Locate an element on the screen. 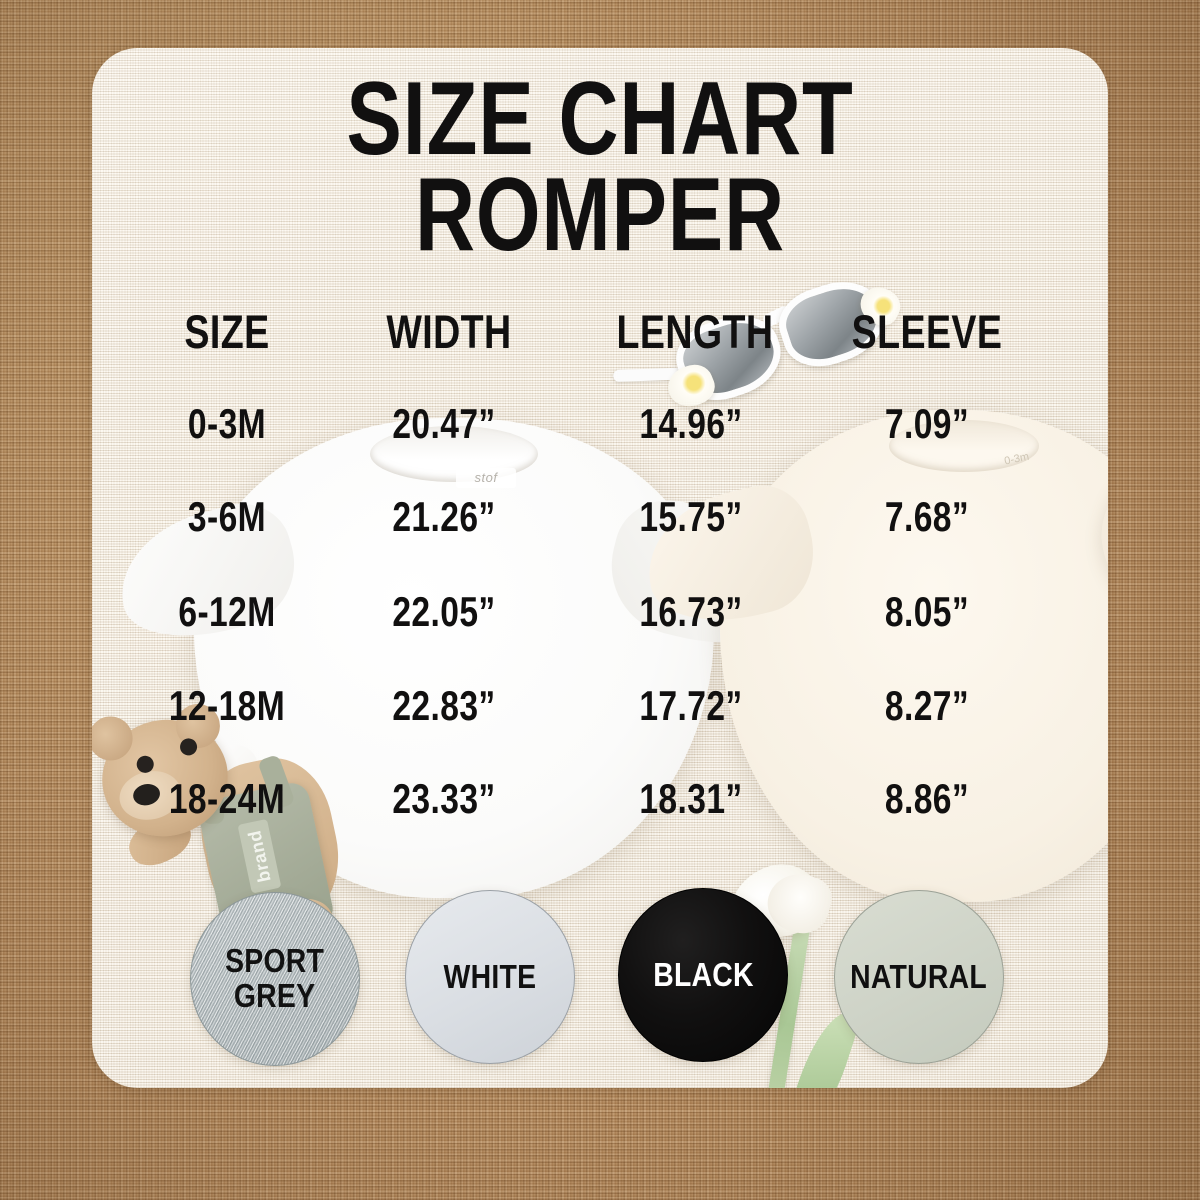 This screenshot has width=1200, height=1200. color-swatch-natural: NATURAL is located at coordinates (919, 977).